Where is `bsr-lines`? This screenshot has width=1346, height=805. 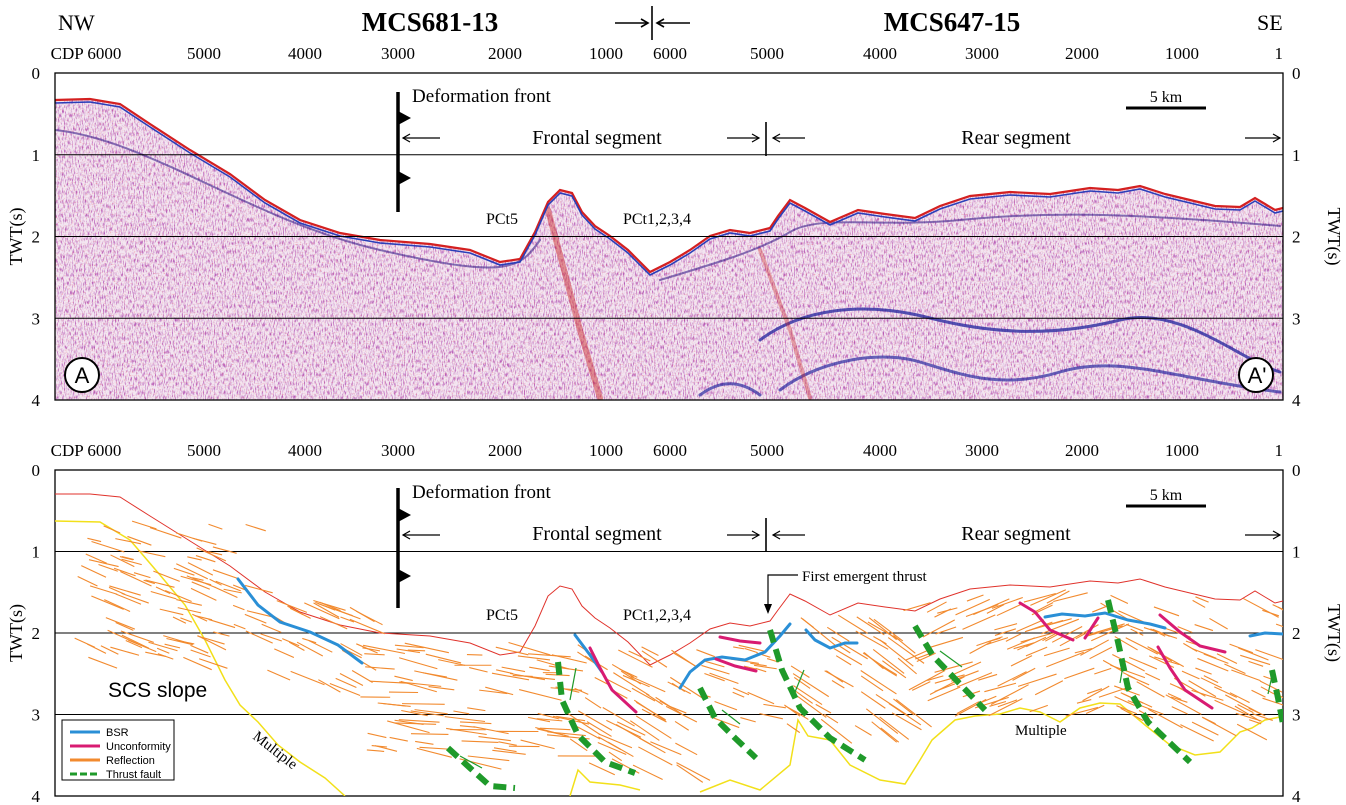 bsr-lines is located at coordinates (759, 633).